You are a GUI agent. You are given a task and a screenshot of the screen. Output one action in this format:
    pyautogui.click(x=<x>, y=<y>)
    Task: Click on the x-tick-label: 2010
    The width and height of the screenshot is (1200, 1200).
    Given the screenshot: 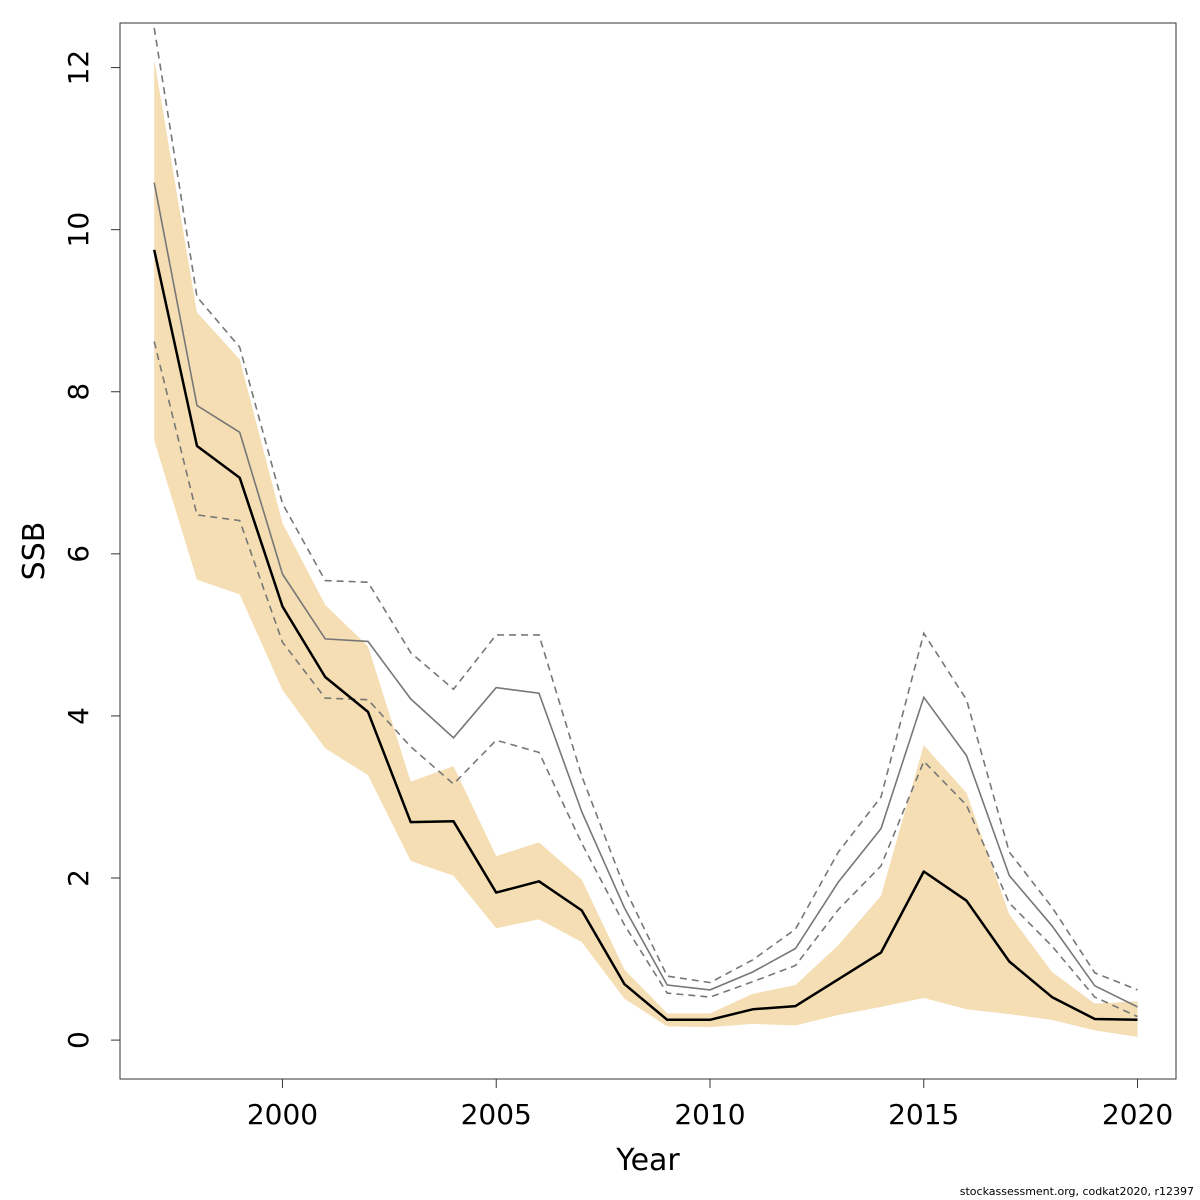 What is the action you would take?
    pyautogui.click(x=709, y=1114)
    